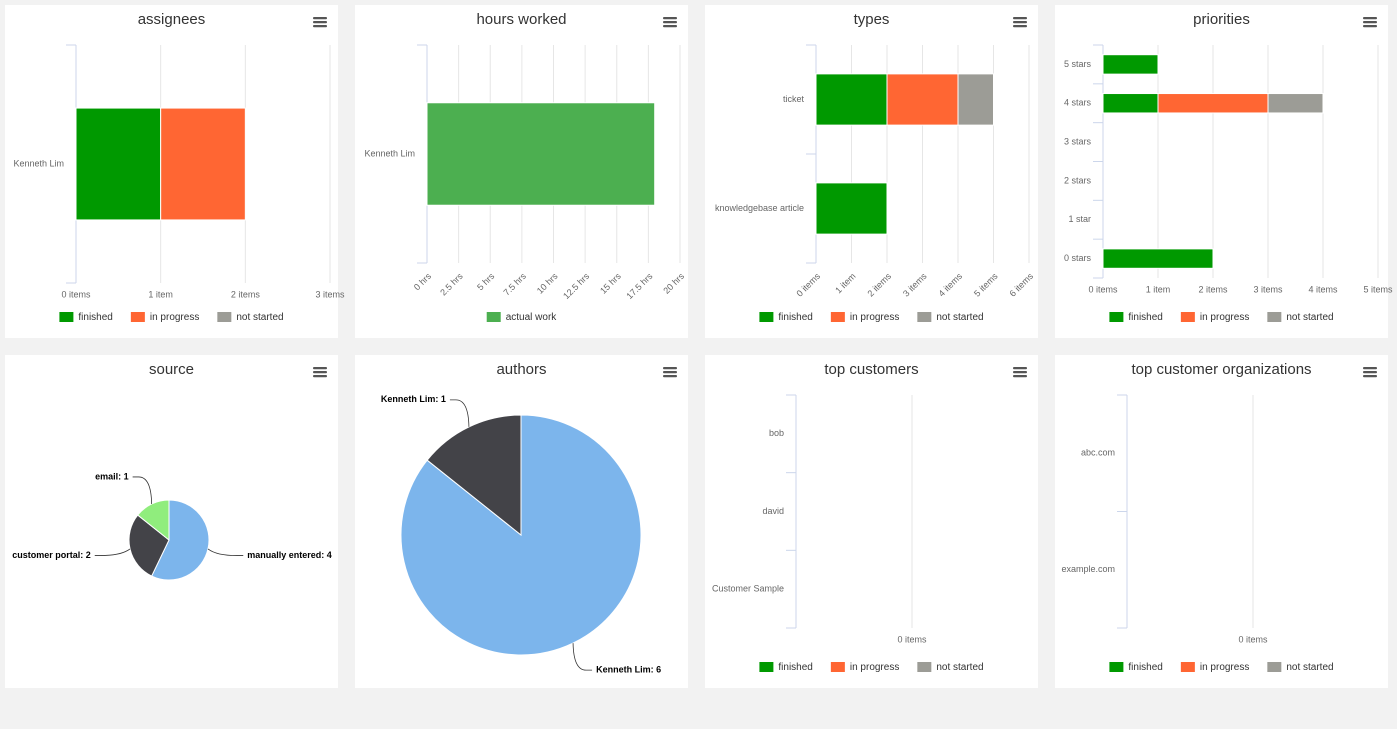  Describe the element at coordinates (1088, 569) in the screenshot. I see `y-tick-label: example.com` at that location.